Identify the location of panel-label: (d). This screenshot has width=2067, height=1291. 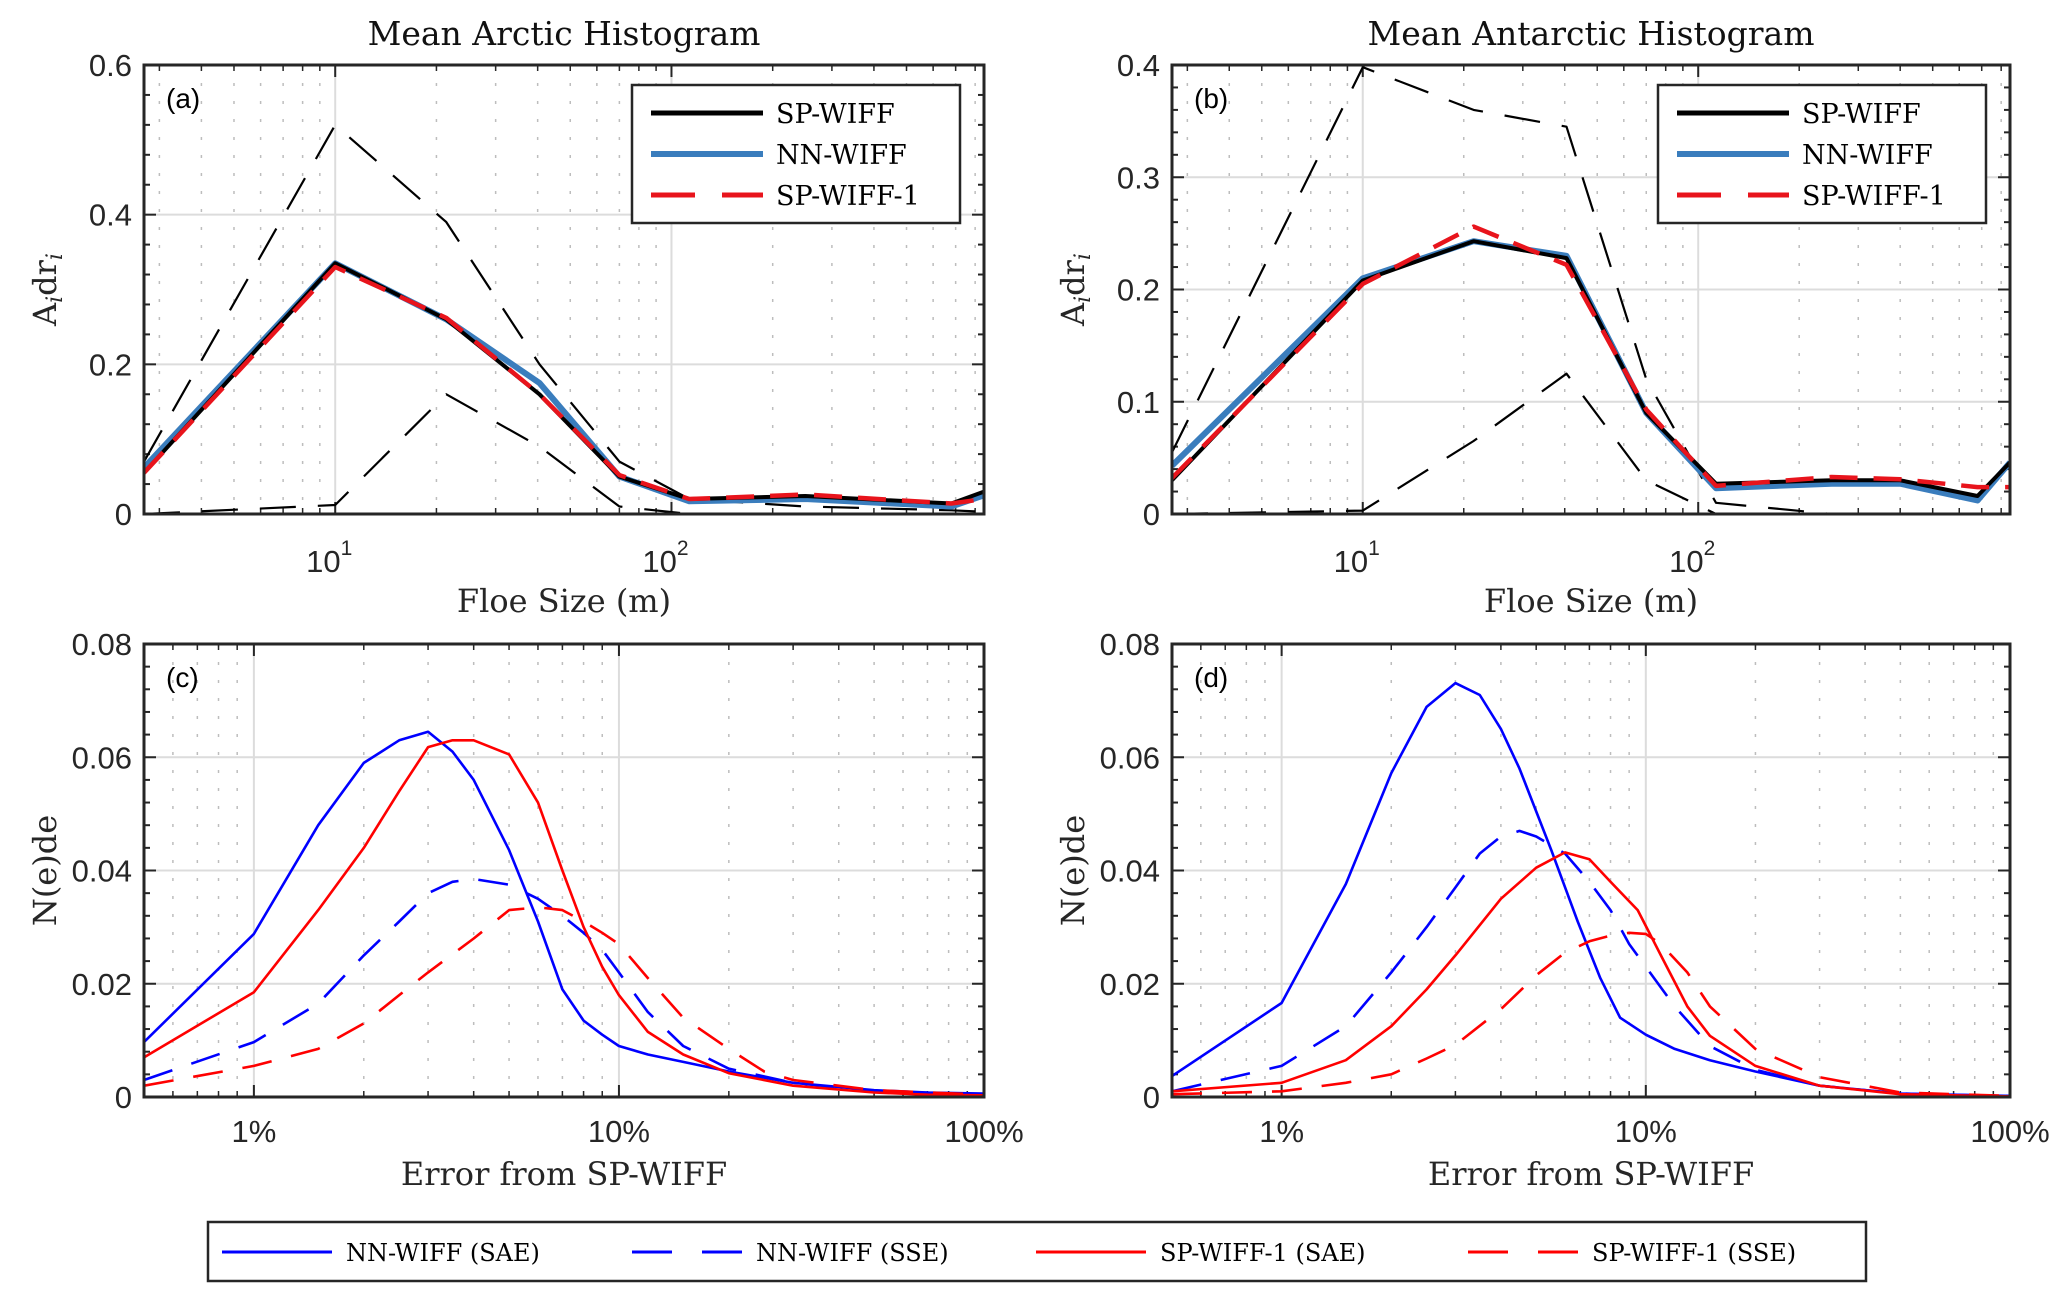
(1211, 677).